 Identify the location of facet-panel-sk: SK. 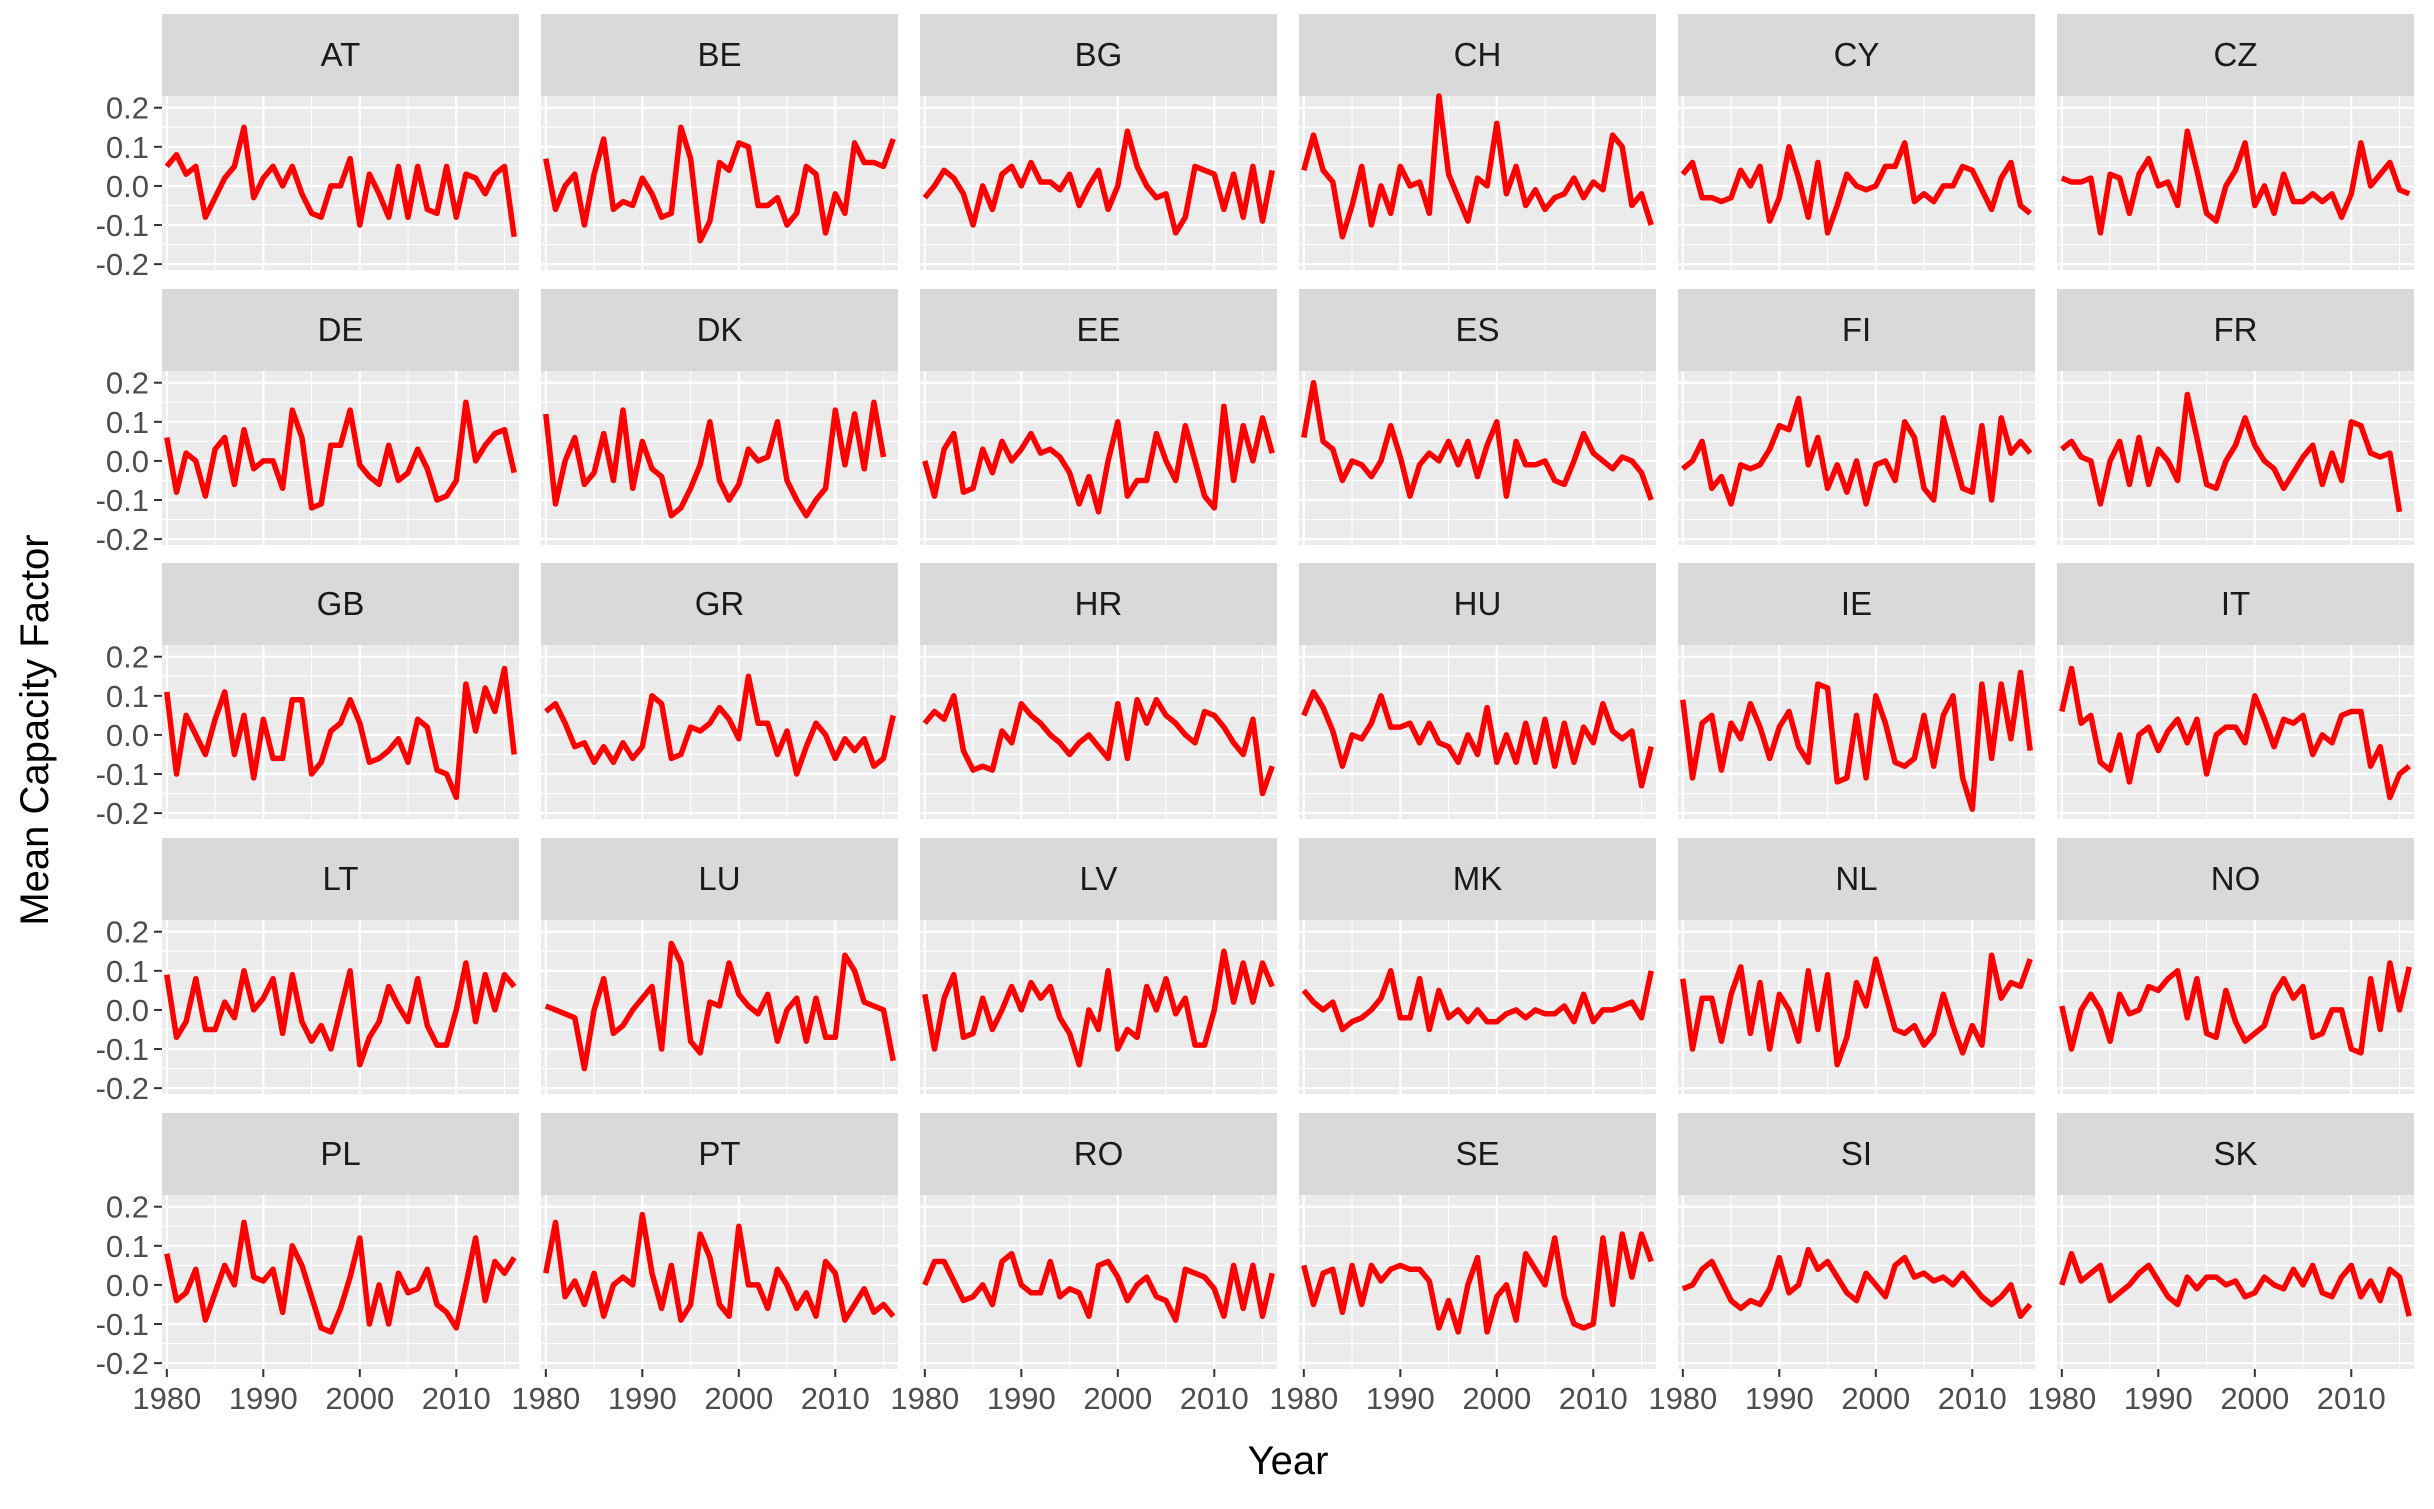
(2235, 1241).